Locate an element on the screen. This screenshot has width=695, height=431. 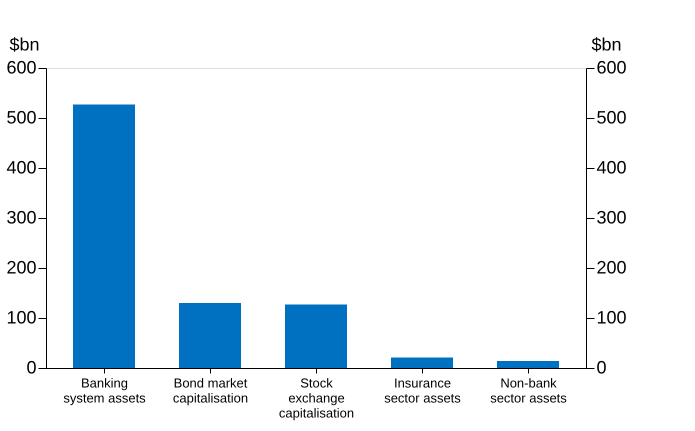
y-tick-label: 500 is located at coordinates (21, 118).